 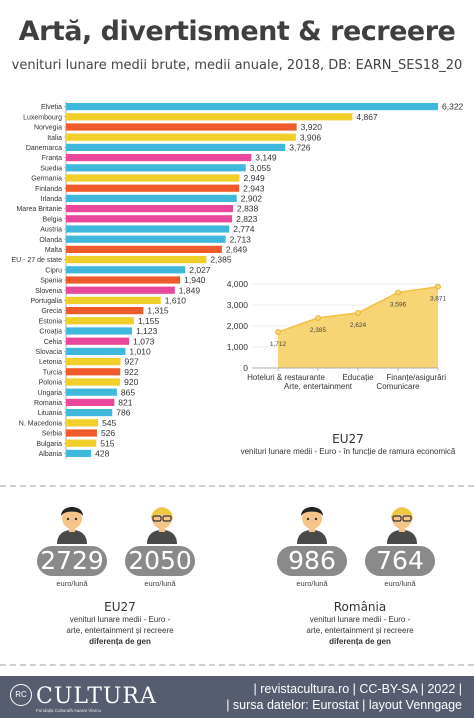 I want to click on bar-category-label: Austria, so click(x=51, y=230).